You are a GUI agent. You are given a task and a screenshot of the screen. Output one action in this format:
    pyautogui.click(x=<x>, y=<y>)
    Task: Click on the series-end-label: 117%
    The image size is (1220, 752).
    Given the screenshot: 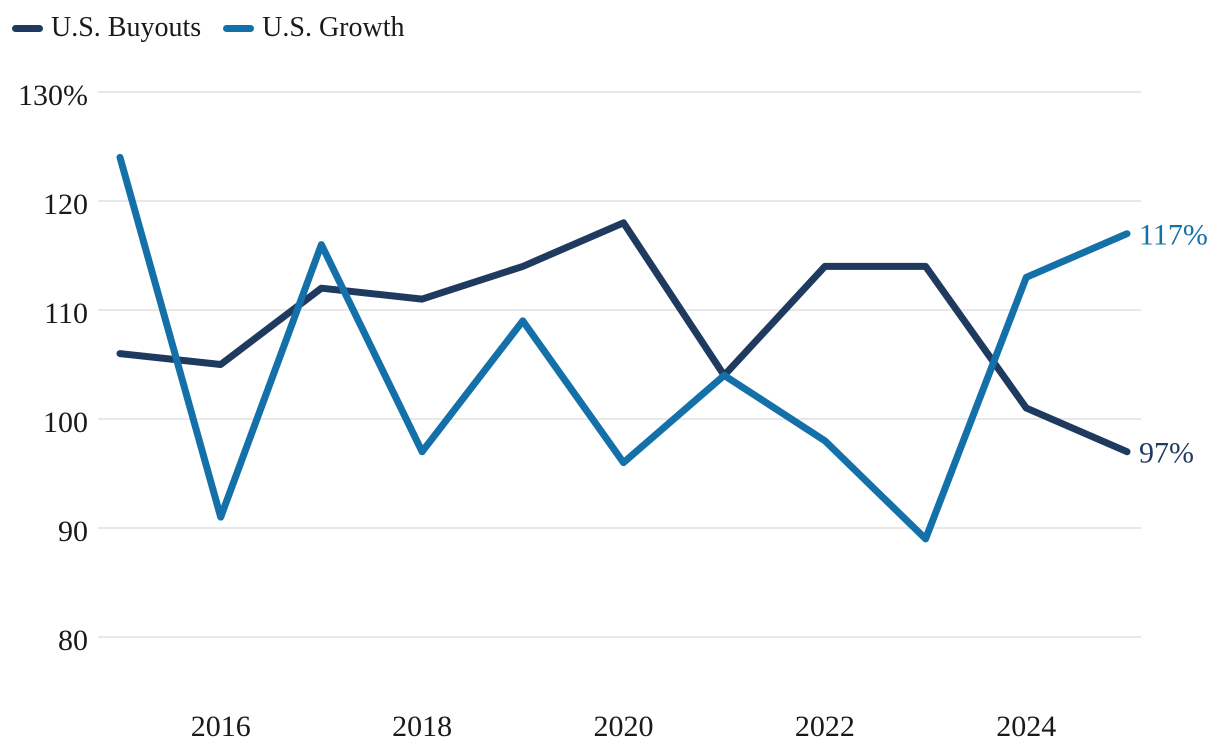 What is the action you would take?
    pyautogui.click(x=1173, y=235)
    